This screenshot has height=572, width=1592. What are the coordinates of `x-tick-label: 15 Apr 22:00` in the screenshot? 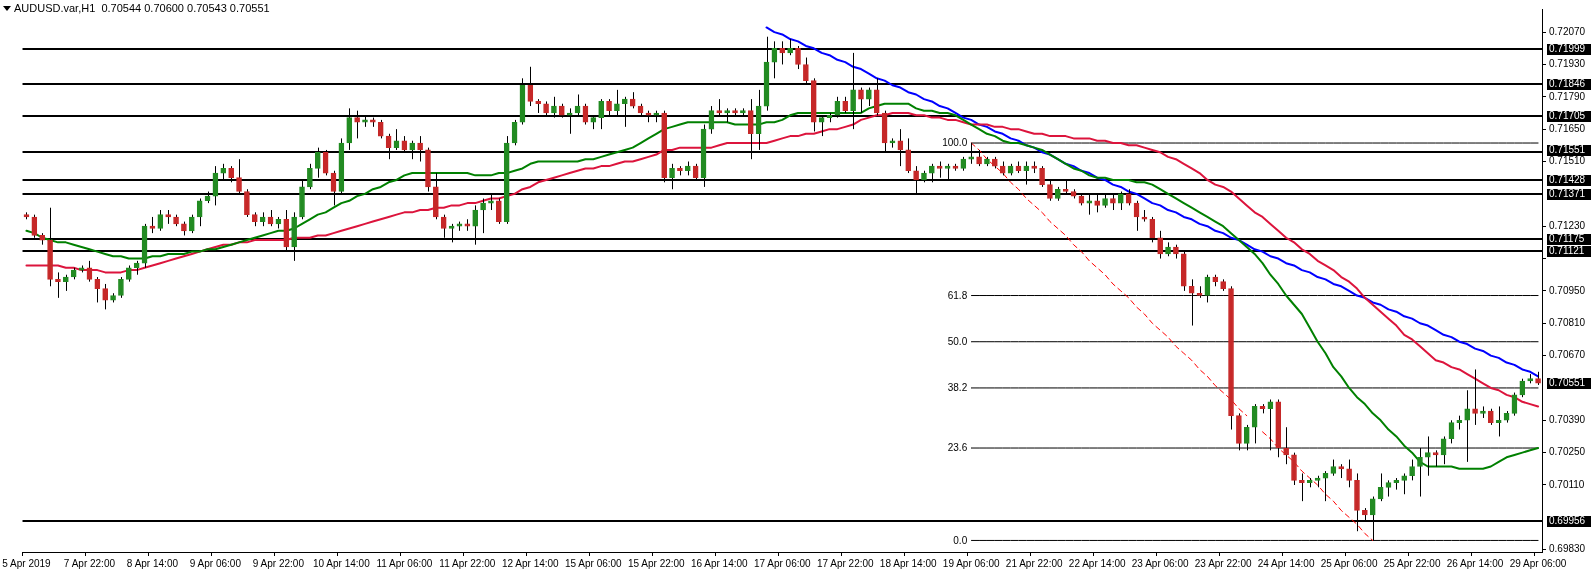 It's located at (656, 563).